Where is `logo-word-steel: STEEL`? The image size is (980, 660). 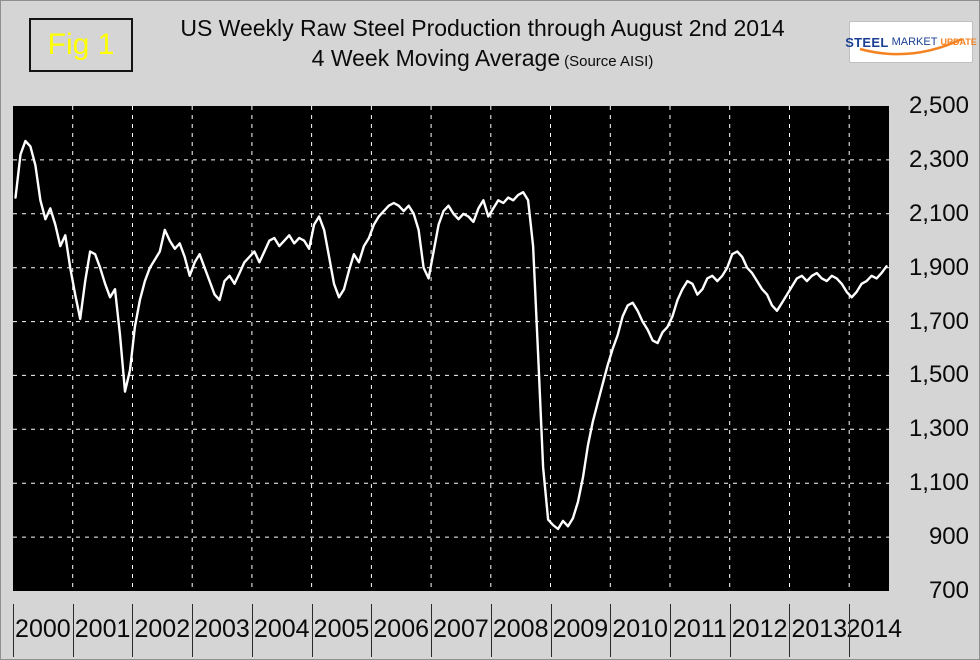 logo-word-steel: STEEL is located at coordinates (867, 42).